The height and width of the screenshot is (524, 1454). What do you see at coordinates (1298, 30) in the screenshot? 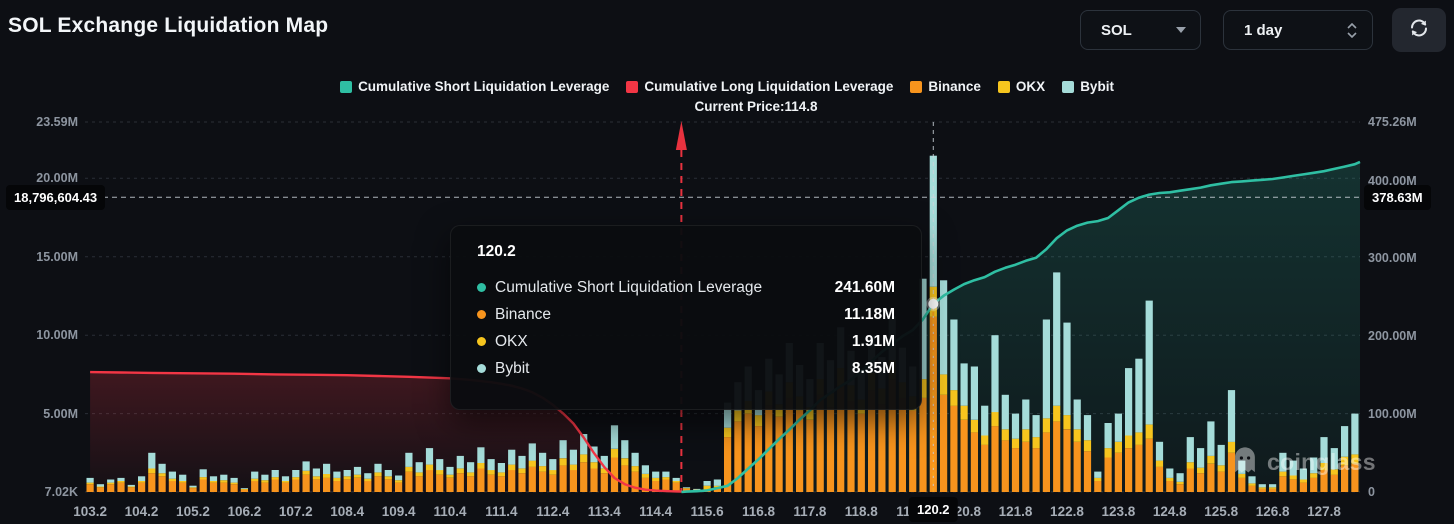
I see `interval-select: 1 day` at bounding box center [1298, 30].